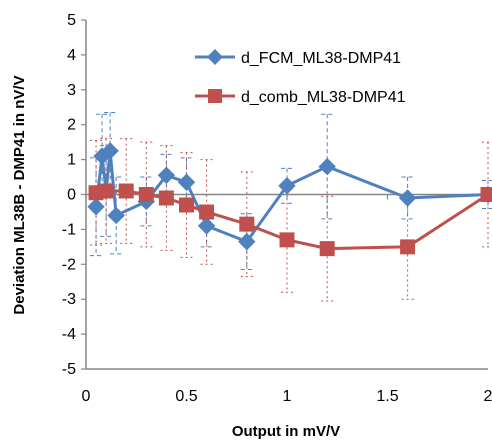  Describe the element at coordinates (69, 229) in the screenshot. I see `y-tick-label: -1` at that location.